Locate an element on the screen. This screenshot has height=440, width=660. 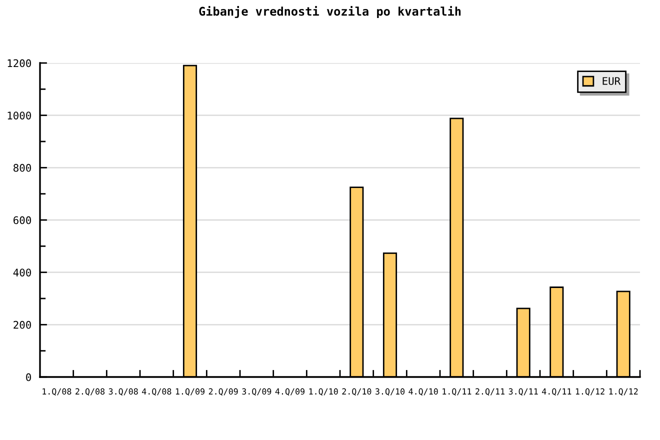
x-tick-label: 1.Q/08 is located at coordinates (57, 392).